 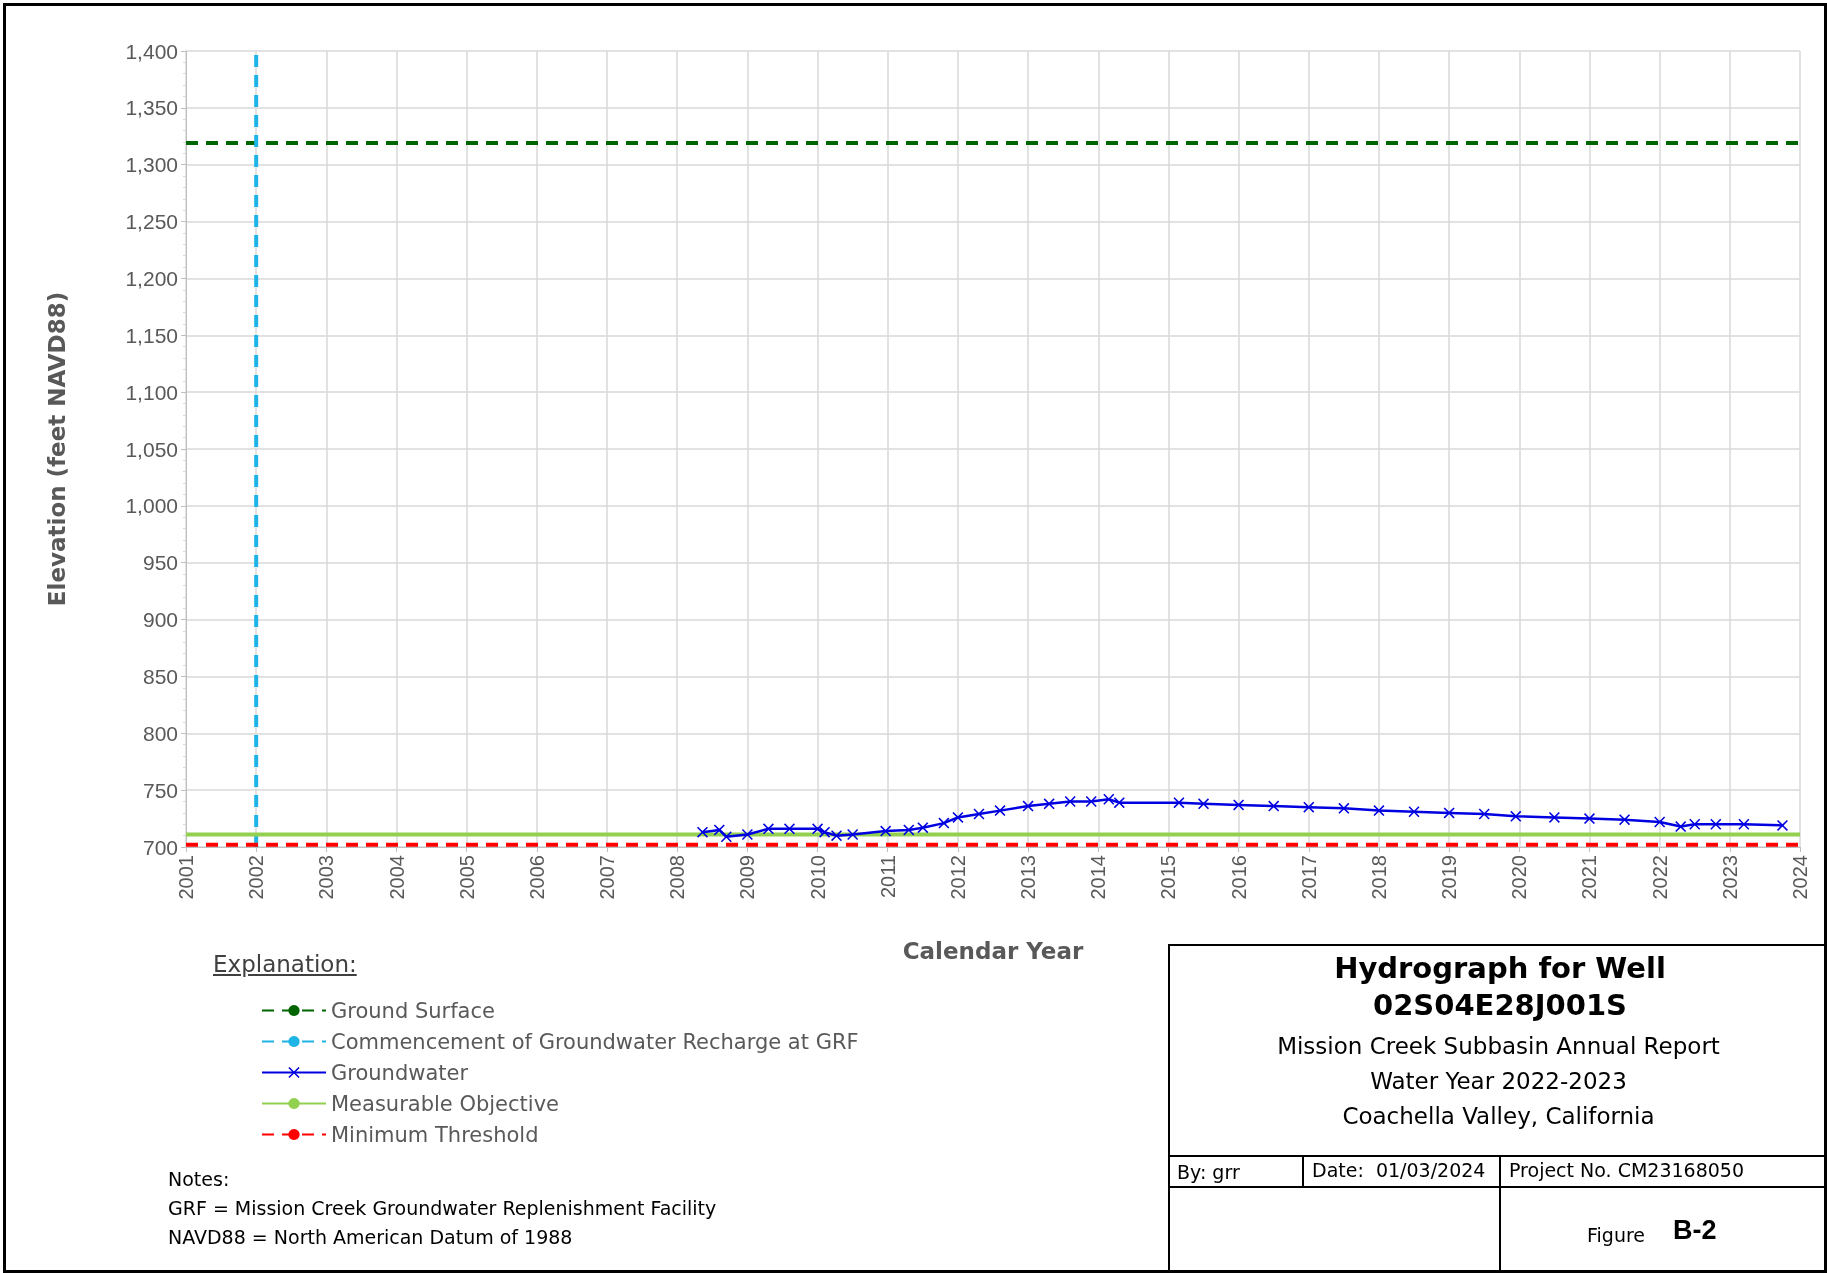 What do you see at coordinates (1498, 1081) in the screenshot?
I see `text: Water Year 2022-2023` at bounding box center [1498, 1081].